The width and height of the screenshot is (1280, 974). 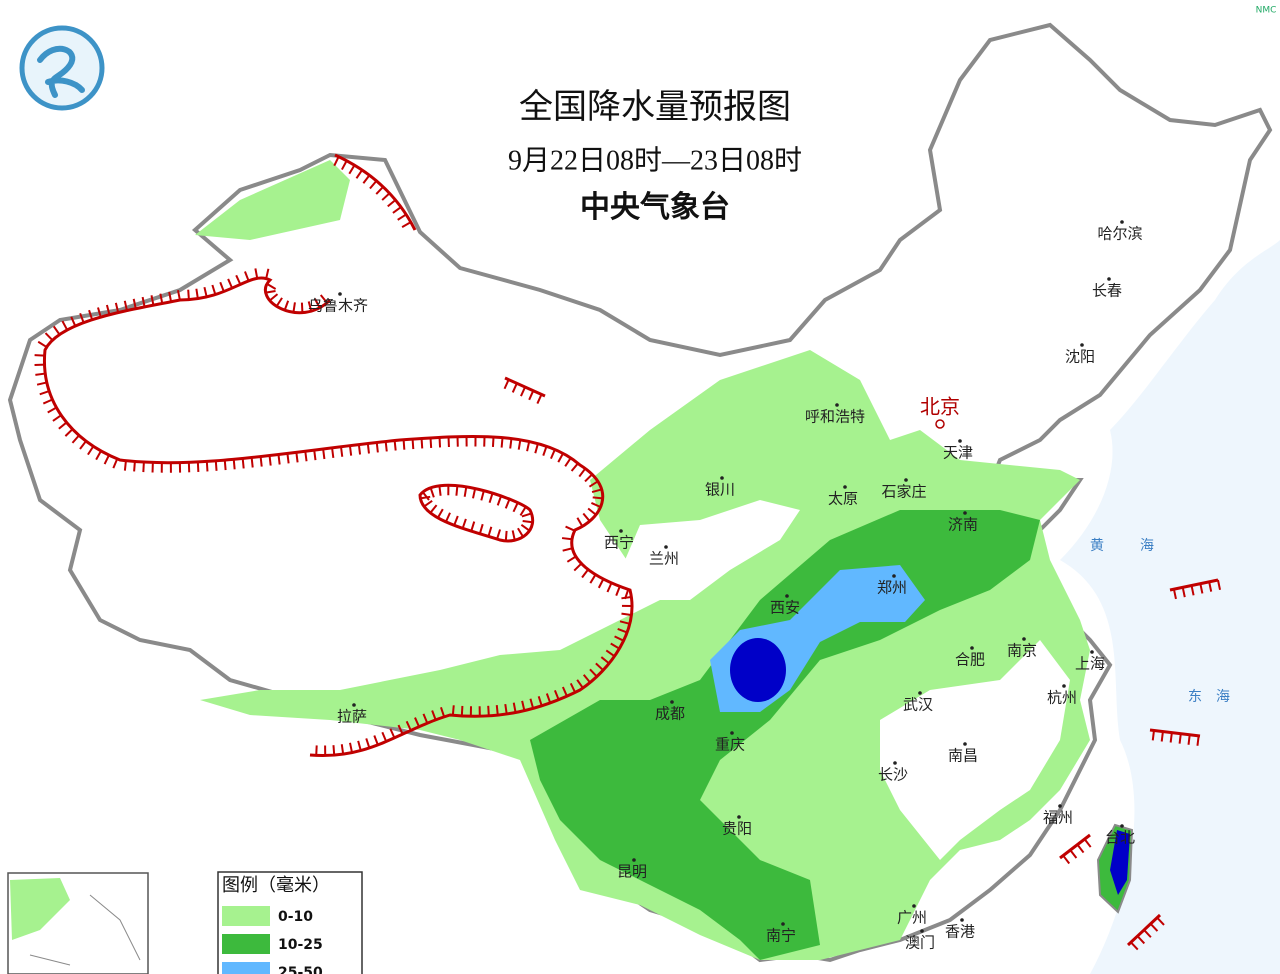 I want to click on legend: 图例（毫米） 0-10 10-25 25-50, so click(x=290, y=922).